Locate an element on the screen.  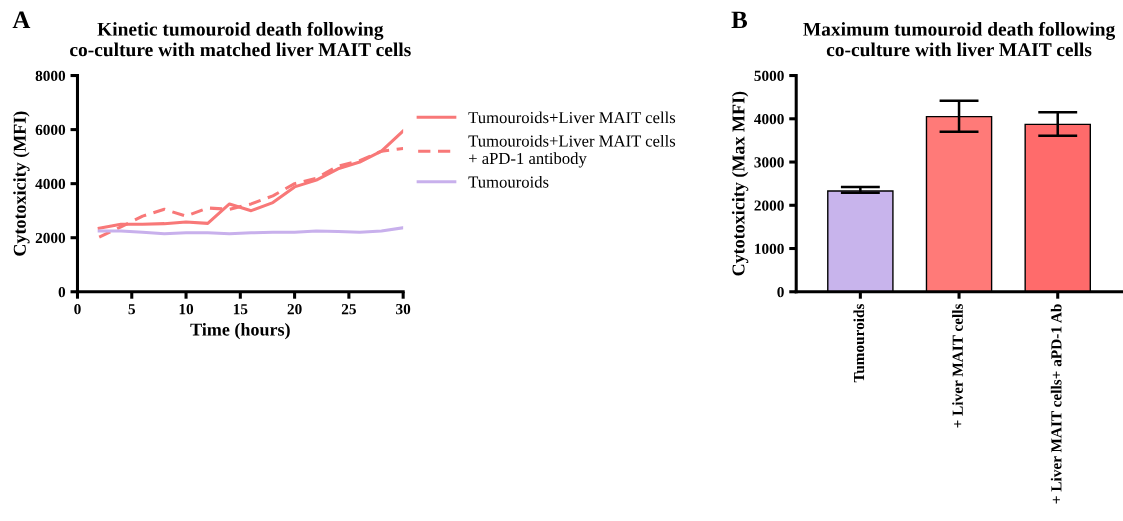
chart-title: Maximum tumouroid death following co-culture with liver MAIT cells is located at coordinates (959, 39).